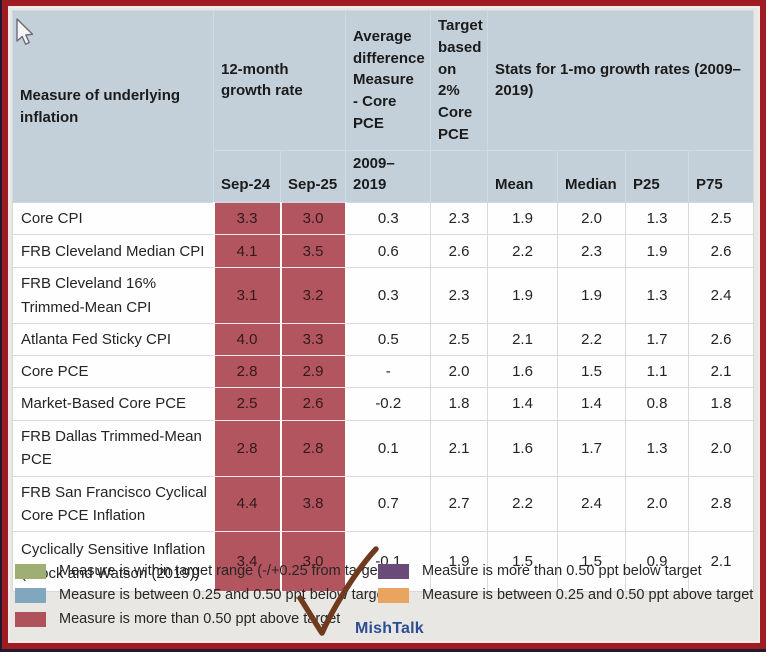  I want to click on cell-p75: 2.0, so click(721, 448).